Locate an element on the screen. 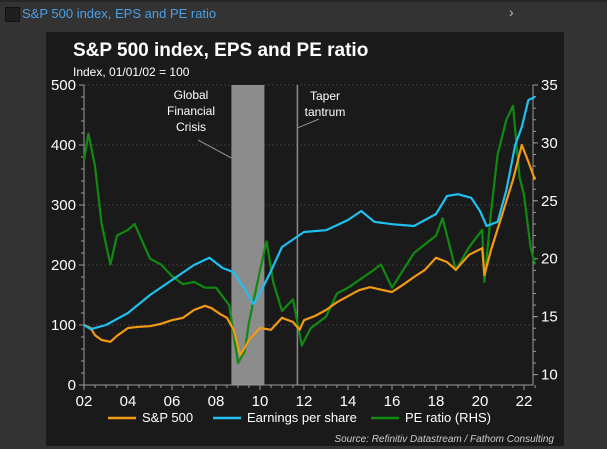 This screenshot has height=449, width=607. window-titlebar: S&P 500 index, EPS and PE ratio › is located at coordinates (303, 13).